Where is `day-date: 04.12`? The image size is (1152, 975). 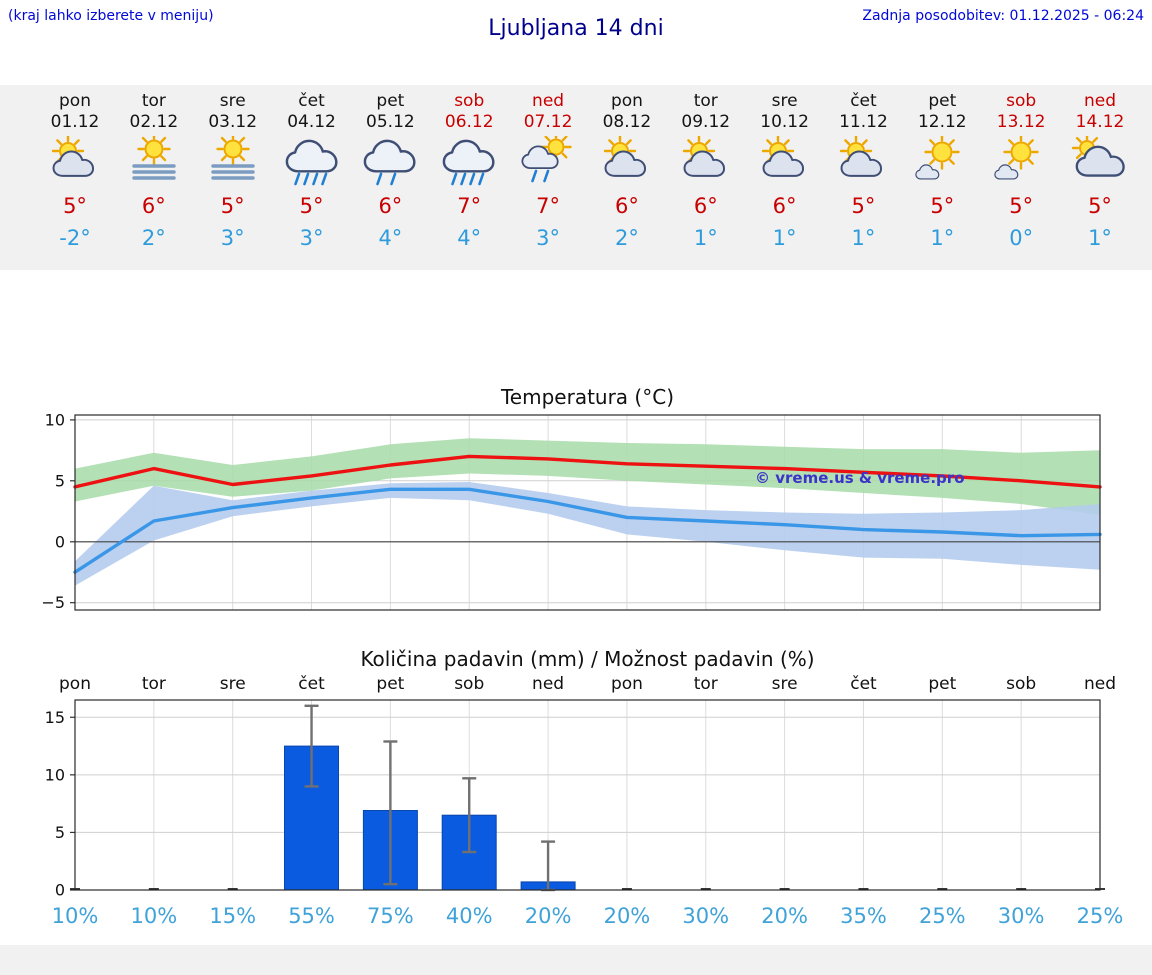
day-date: 04.12 is located at coordinates (311, 122).